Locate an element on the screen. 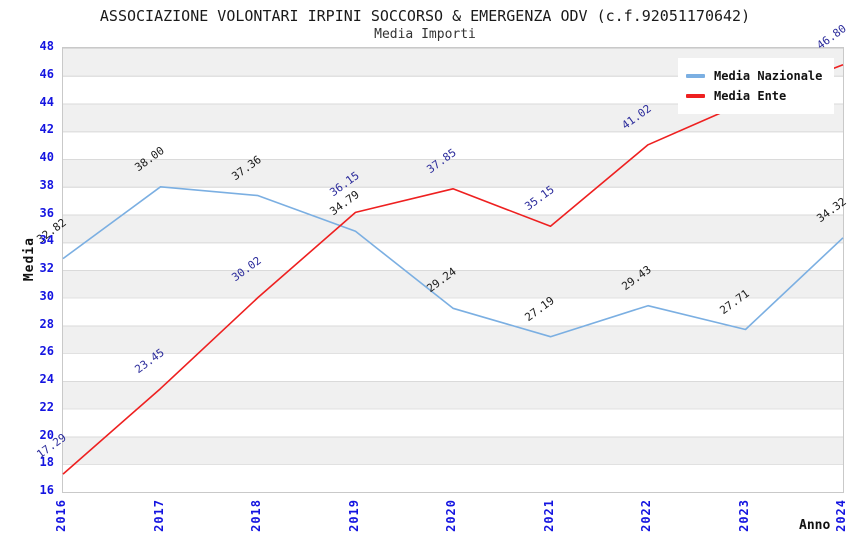 This screenshot has height=550, width=850. x-axis-label: Anno is located at coordinates (815, 525).